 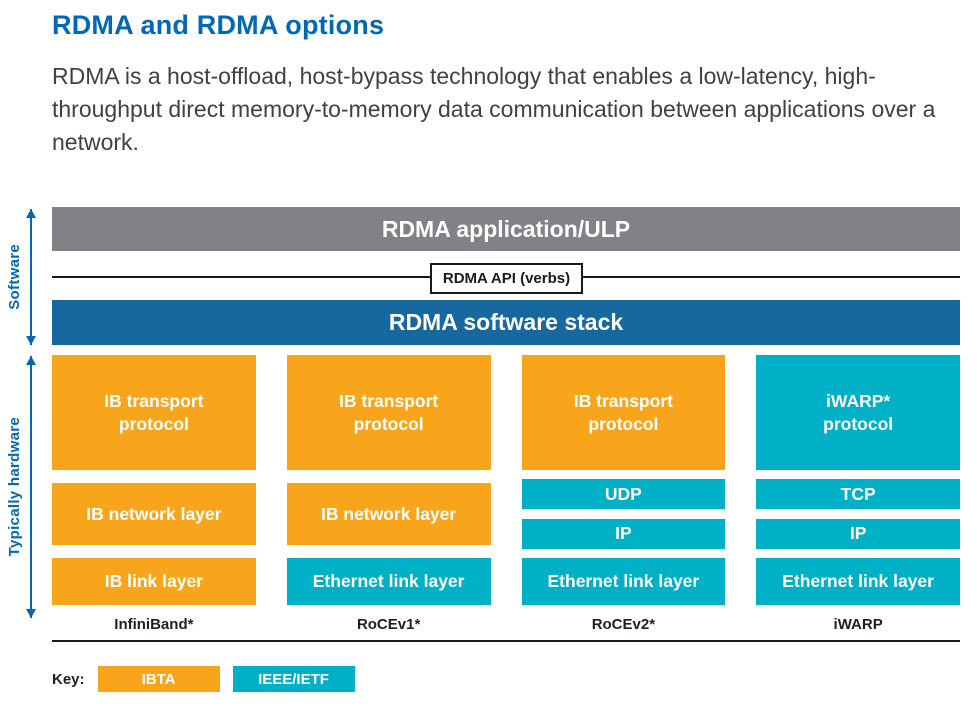 What do you see at coordinates (623, 624) in the screenshot?
I see `column-label-rocev2: RoCEv2*` at bounding box center [623, 624].